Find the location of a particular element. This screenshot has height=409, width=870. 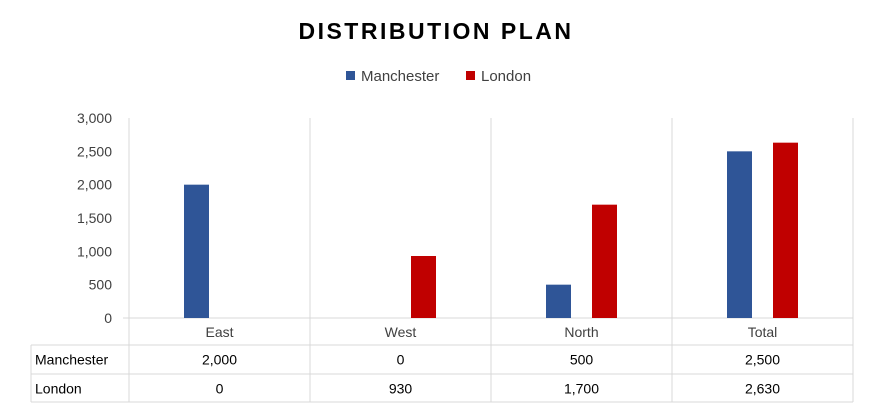

category-label: West is located at coordinates (401, 332).